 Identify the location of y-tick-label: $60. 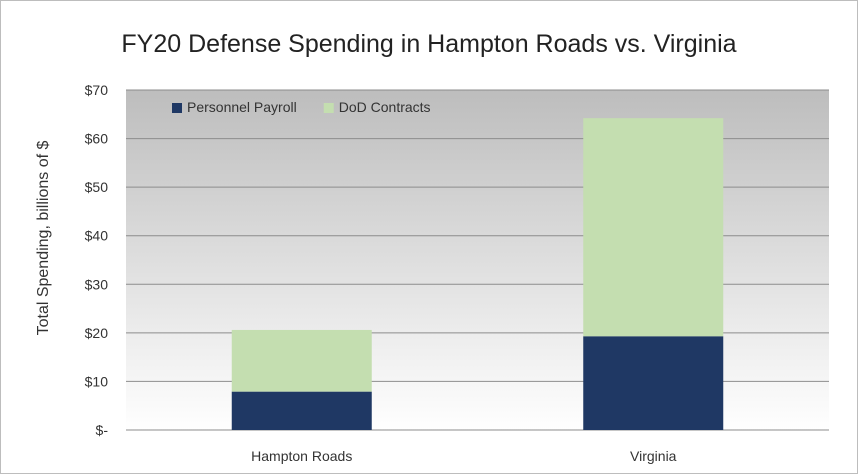
(97, 139).